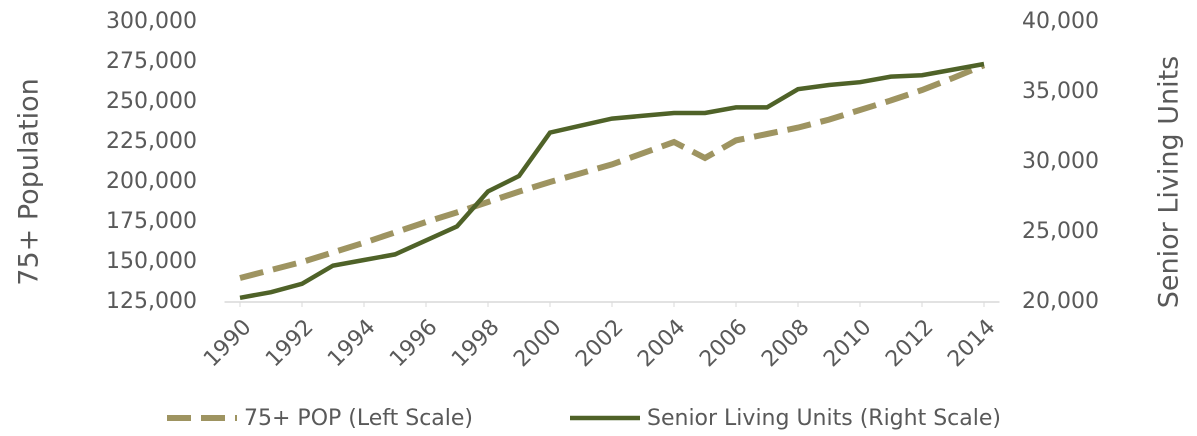  I want to click on x-tick-label: 1990, so click(227, 343).